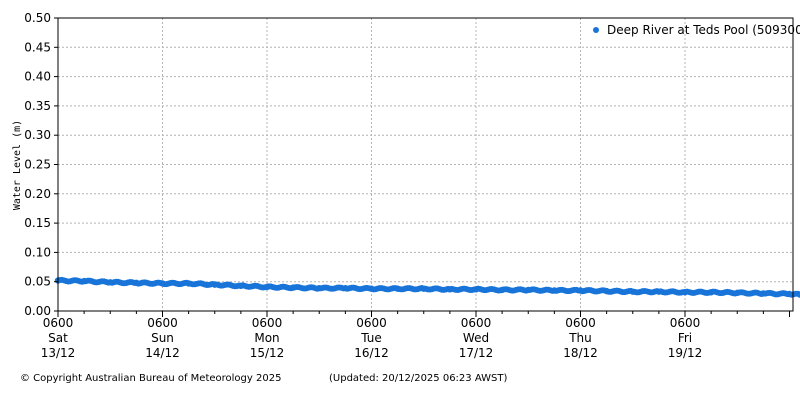 This screenshot has height=400, width=800. What do you see at coordinates (17, 165) in the screenshot?
I see `y-axis-label: Water Level (m)` at bounding box center [17, 165].